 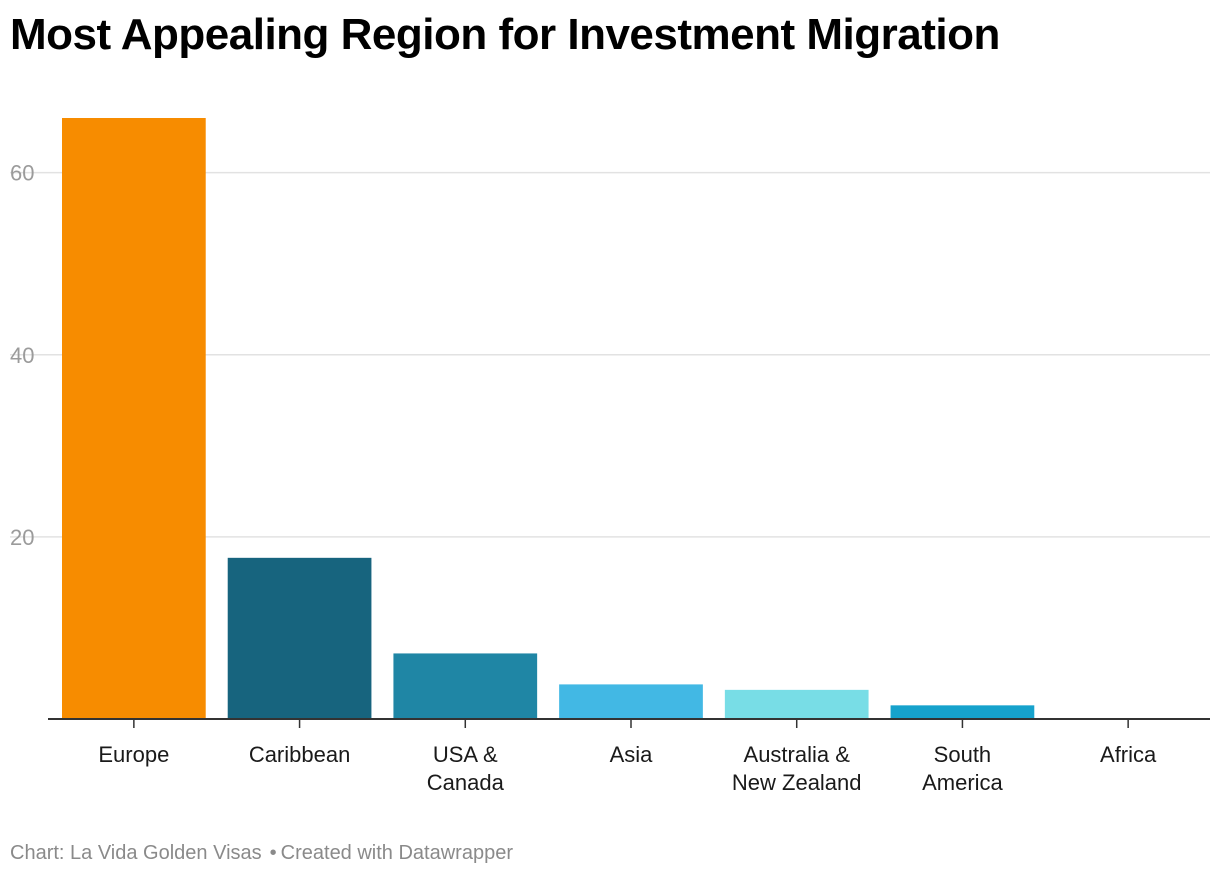 I want to click on y-axis: 20 40 60, so click(x=22, y=355).